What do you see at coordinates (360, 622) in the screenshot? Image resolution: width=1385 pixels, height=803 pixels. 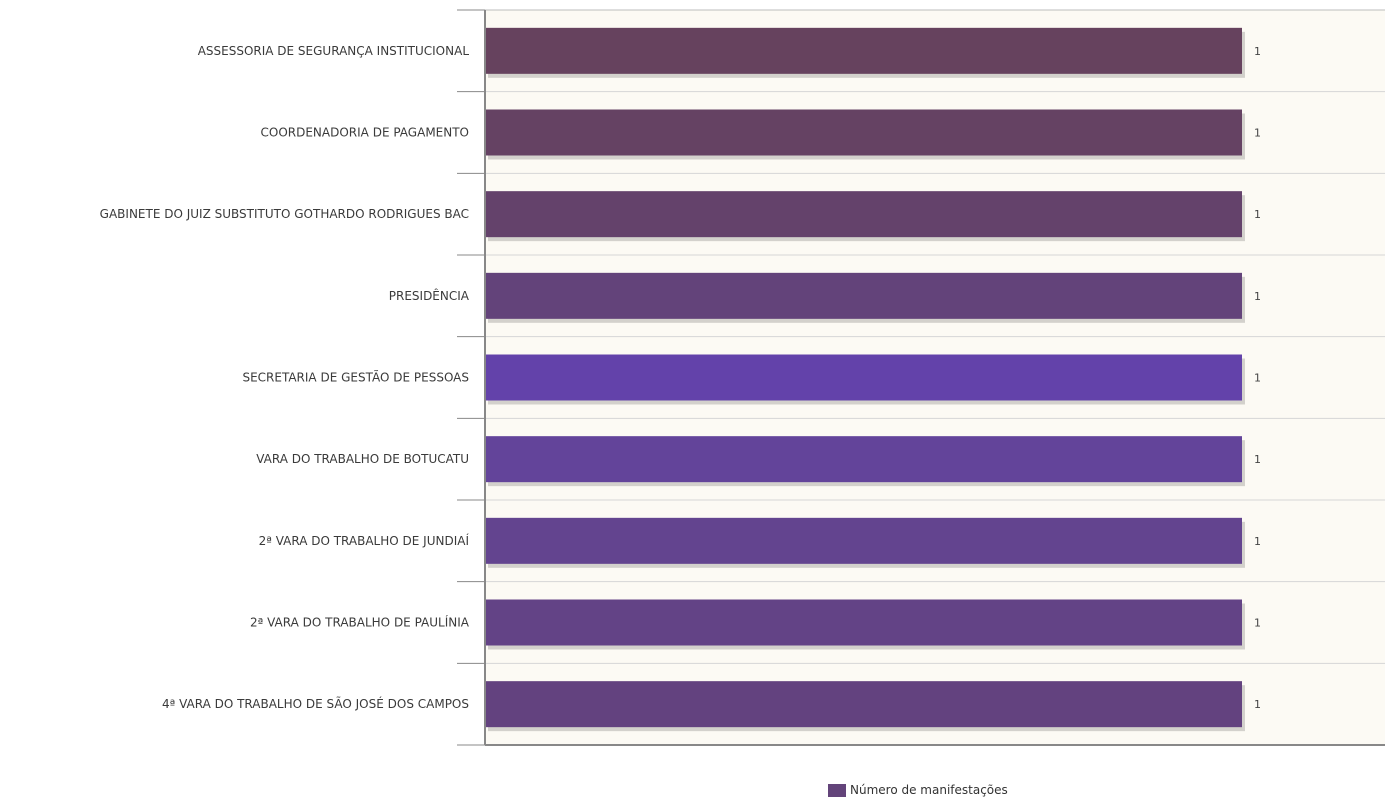 I see `category-label: 2ª VARA DO TRABALHO DE PAULÍNIA` at bounding box center [360, 622].